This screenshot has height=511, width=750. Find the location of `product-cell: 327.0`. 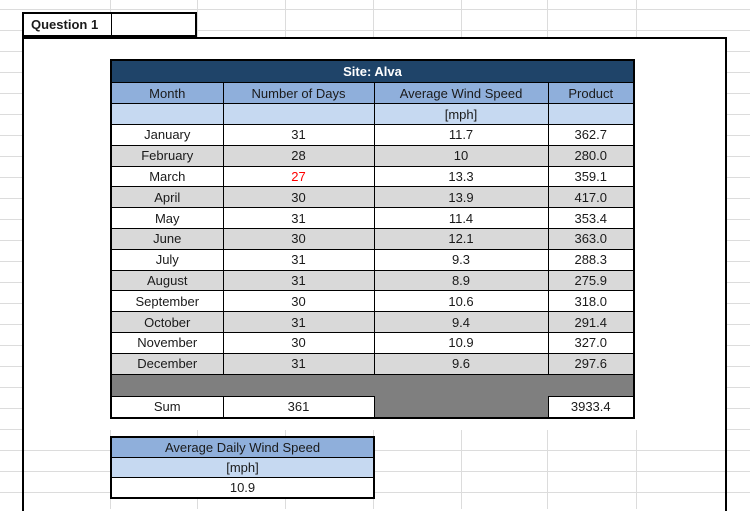

product-cell: 327.0 is located at coordinates (591, 342).